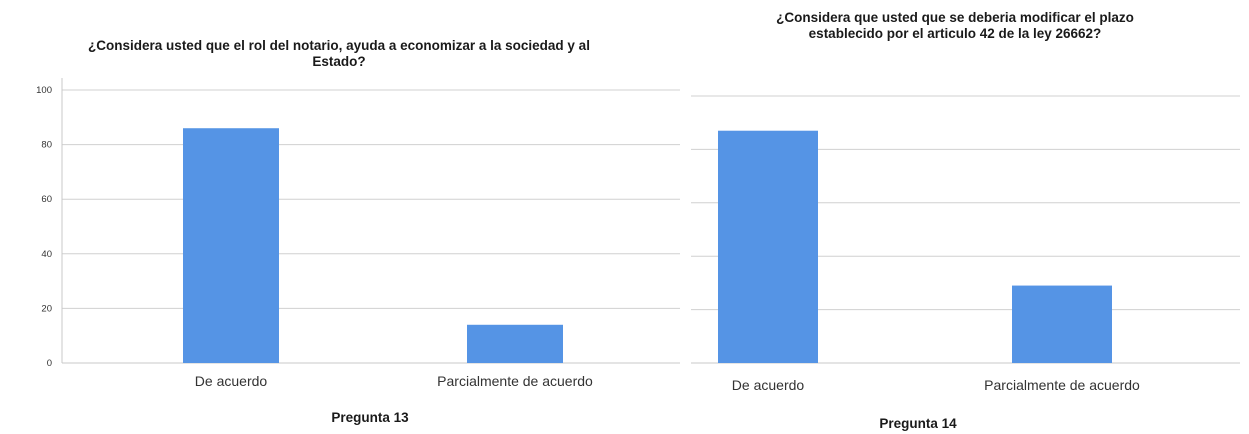  Describe the element at coordinates (231, 245) in the screenshot. I see `chart1-bar-de-acuerdo` at that location.